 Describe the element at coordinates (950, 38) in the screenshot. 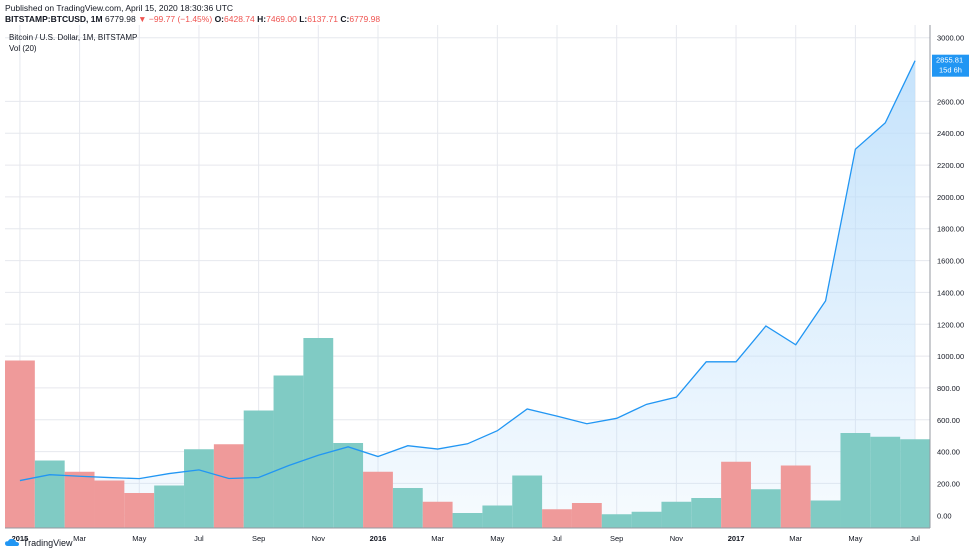

I see `y-tick-label: 3000.00` at that location.